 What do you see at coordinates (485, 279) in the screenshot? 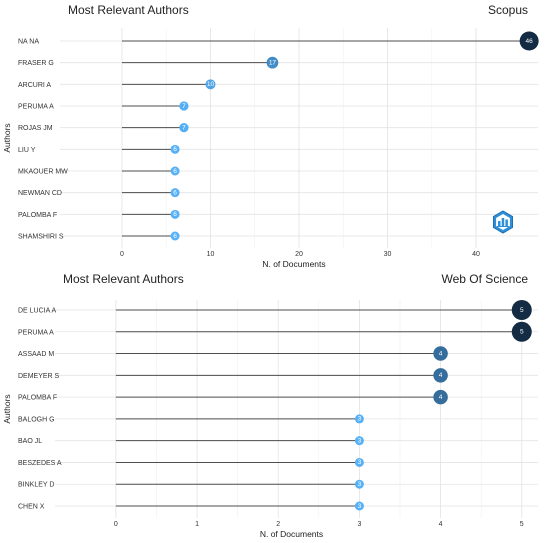
I see `source-label: Web Of Science` at bounding box center [485, 279].